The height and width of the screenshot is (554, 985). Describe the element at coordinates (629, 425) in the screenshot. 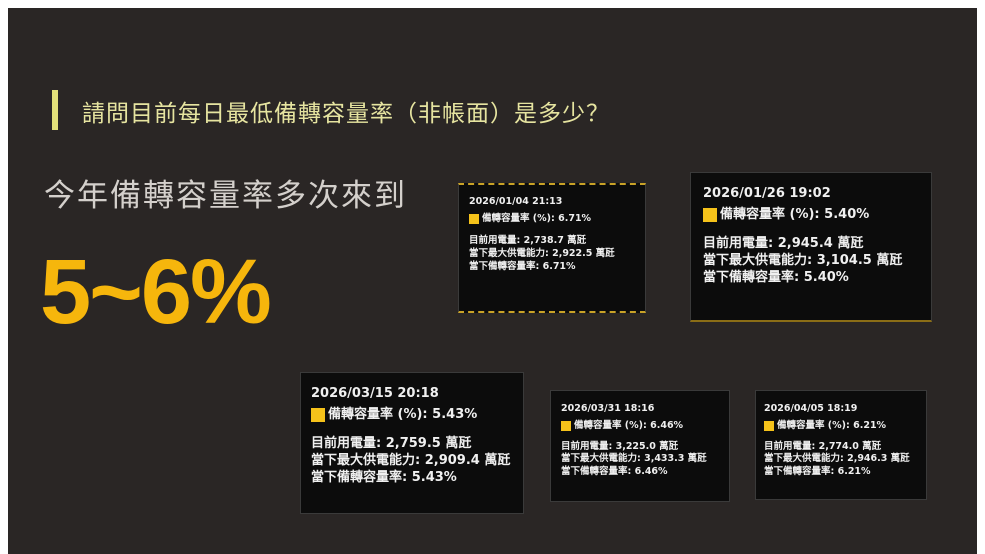

I see `legend-label: 備轉容量率 (%): 6.46%` at that location.